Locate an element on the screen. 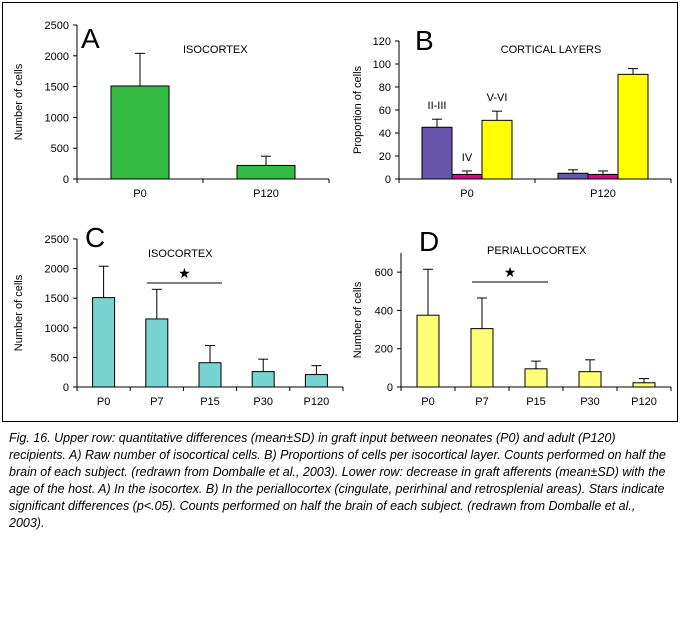 This screenshot has height=623, width=683. y-tick-label: 80 is located at coordinates (385, 88).